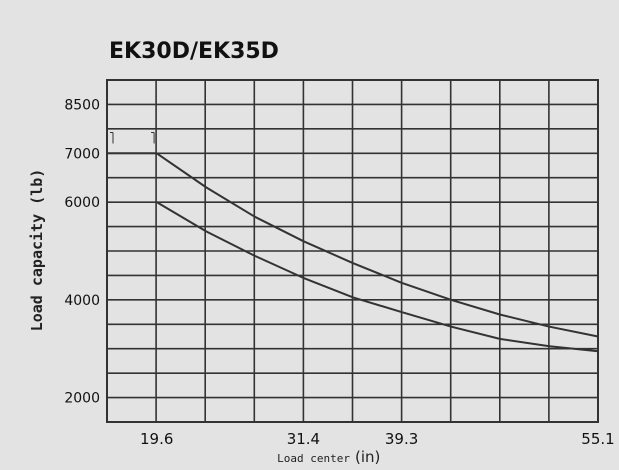  Describe the element at coordinates (82, 203) in the screenshot. I see `y-tick-label: 6000` at that location.